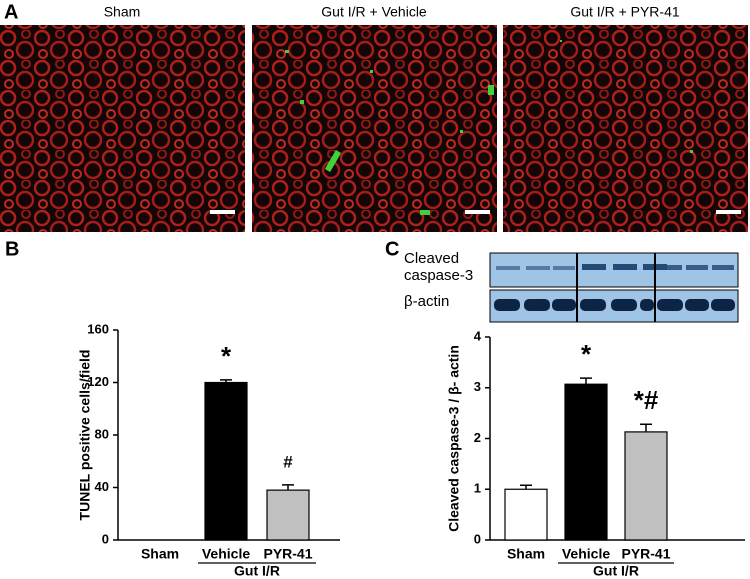 Image resolution: width=750 pixels, height=579 pixels. I want to click on blot-label-box: β-actin, so click(427, 301).